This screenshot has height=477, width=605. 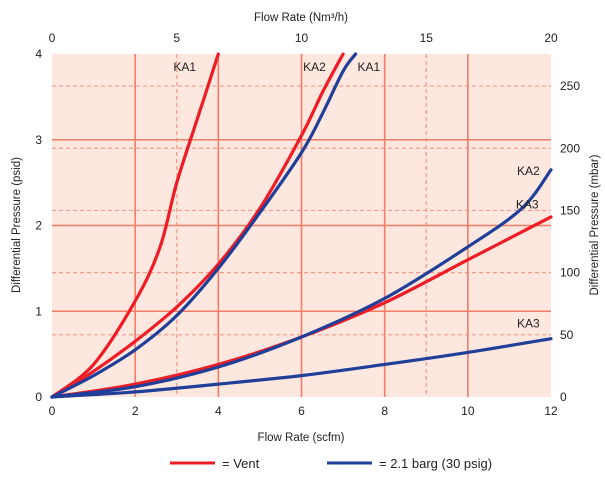 I want to click on x2-tick-label: 10, so click(x=302, y=38).